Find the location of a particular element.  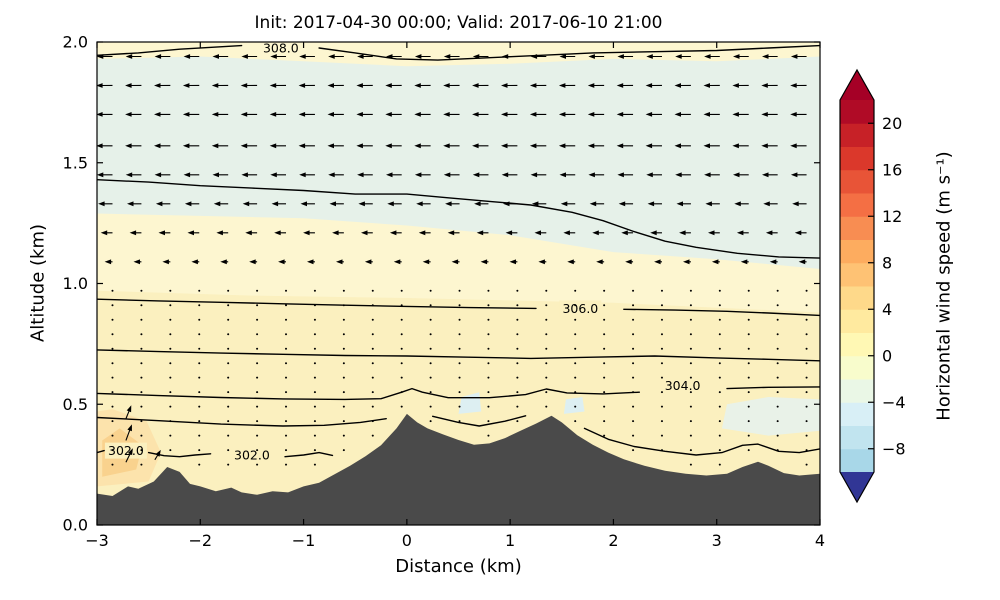

colorbar-tick-label: 8 is located at coordinates (887, 262).